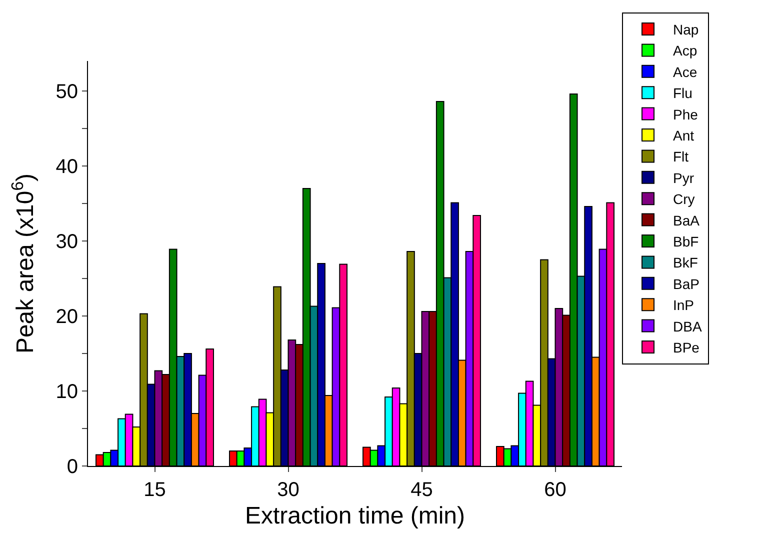 This screenshot has width=770, height=556. Describe the element at coordinates (683, 178) in the screenshot. I see `legend-label: Pyr` at that location.